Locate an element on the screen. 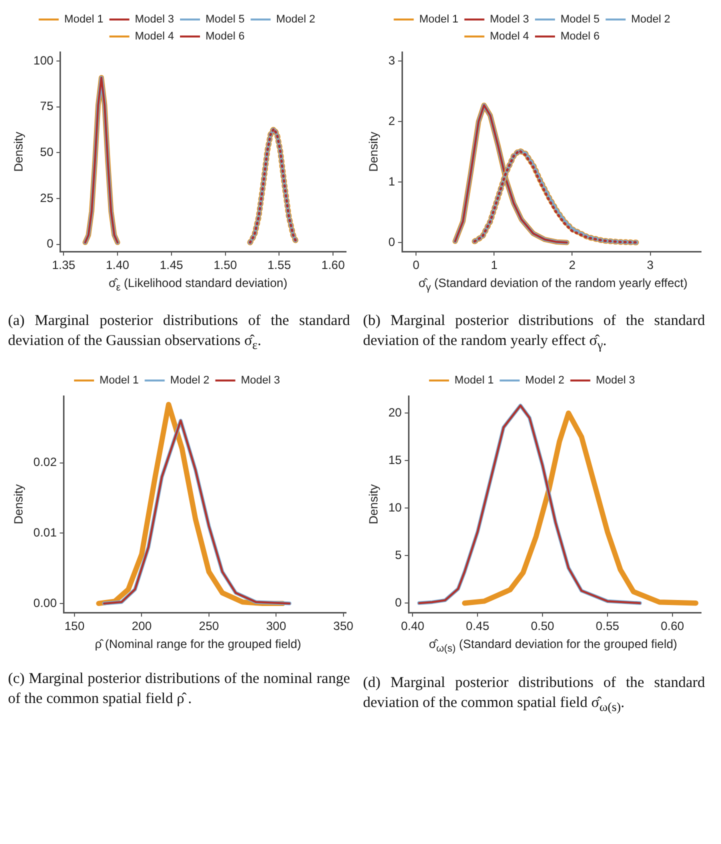 The image size is (721, 844). text: (d) Marginal posterior distributions of the standard deviation of the common spatial field σ̂$_{ω(s)}$. is located at coordinates (534, 695).